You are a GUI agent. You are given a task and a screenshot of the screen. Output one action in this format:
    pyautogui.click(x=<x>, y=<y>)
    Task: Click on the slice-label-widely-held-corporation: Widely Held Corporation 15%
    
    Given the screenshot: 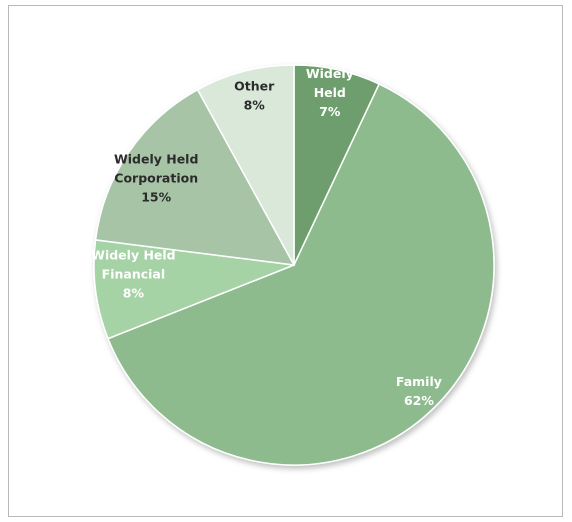 What is the action you would take?
    pyautogui.click(x=156, y=177)
    